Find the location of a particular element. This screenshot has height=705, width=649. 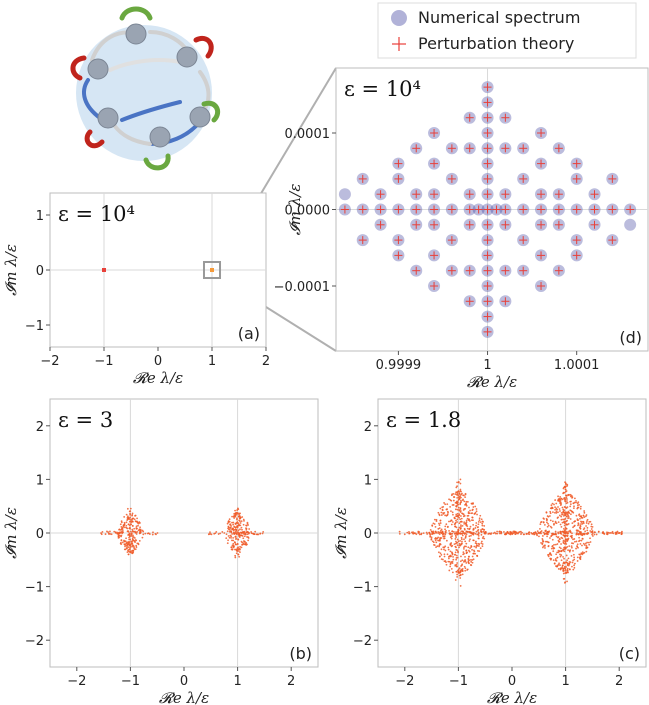

x-tick-label: −1 is located at coordinates (130, 681).